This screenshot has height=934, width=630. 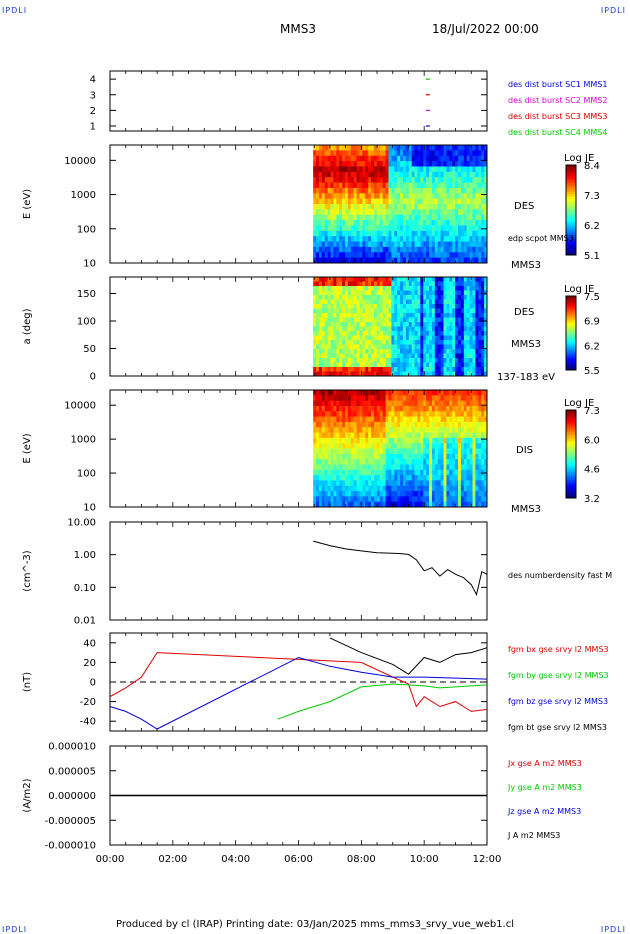 What do you see at coordinates (544, 763) in the screenshot?
I see `current-legend-label: Jx gse A m2 MMS3` at bounding box center [544, 763].